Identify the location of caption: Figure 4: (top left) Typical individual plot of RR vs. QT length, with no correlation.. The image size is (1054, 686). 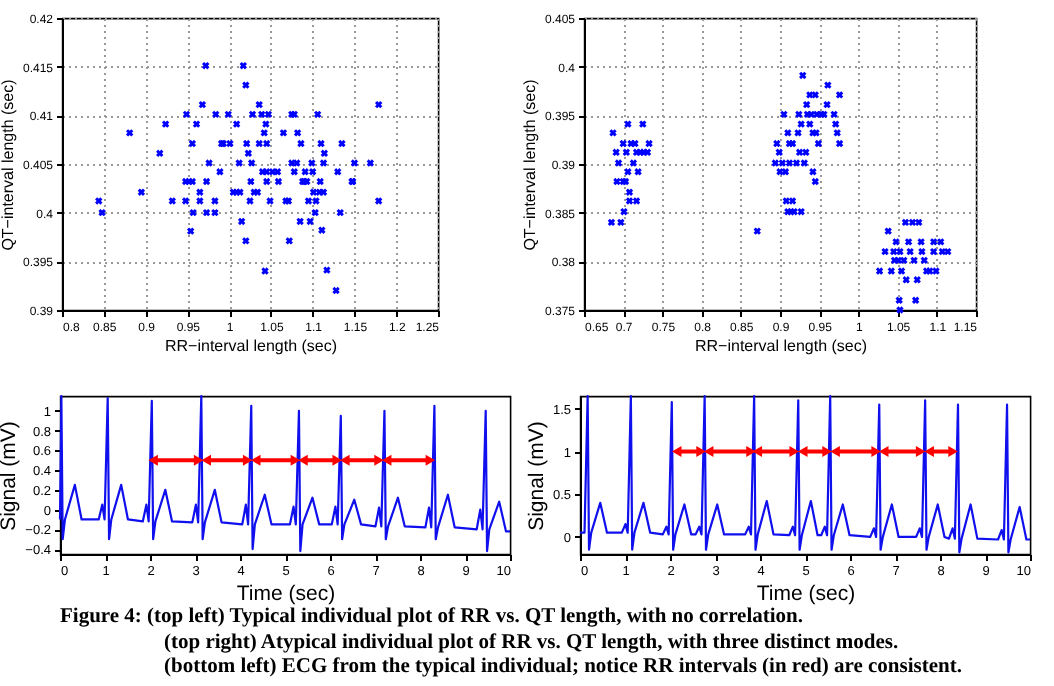
(433, 618).